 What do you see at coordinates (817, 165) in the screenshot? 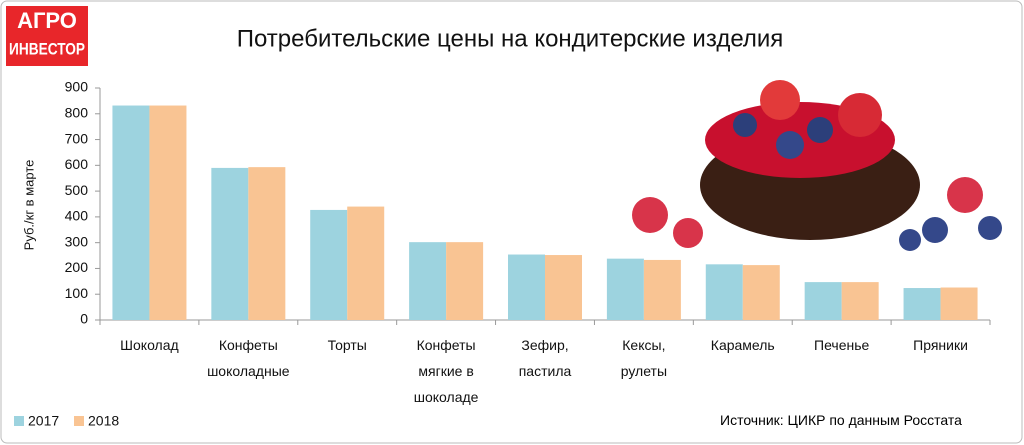
I see `cake-image` at bounding box center [817, 165].